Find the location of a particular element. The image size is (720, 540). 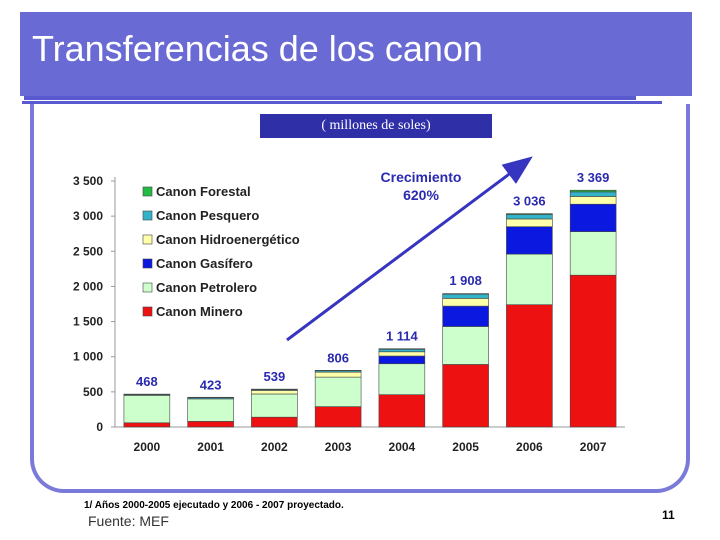

legend-label: Canon Forestal is located at coordinates (203, 191).